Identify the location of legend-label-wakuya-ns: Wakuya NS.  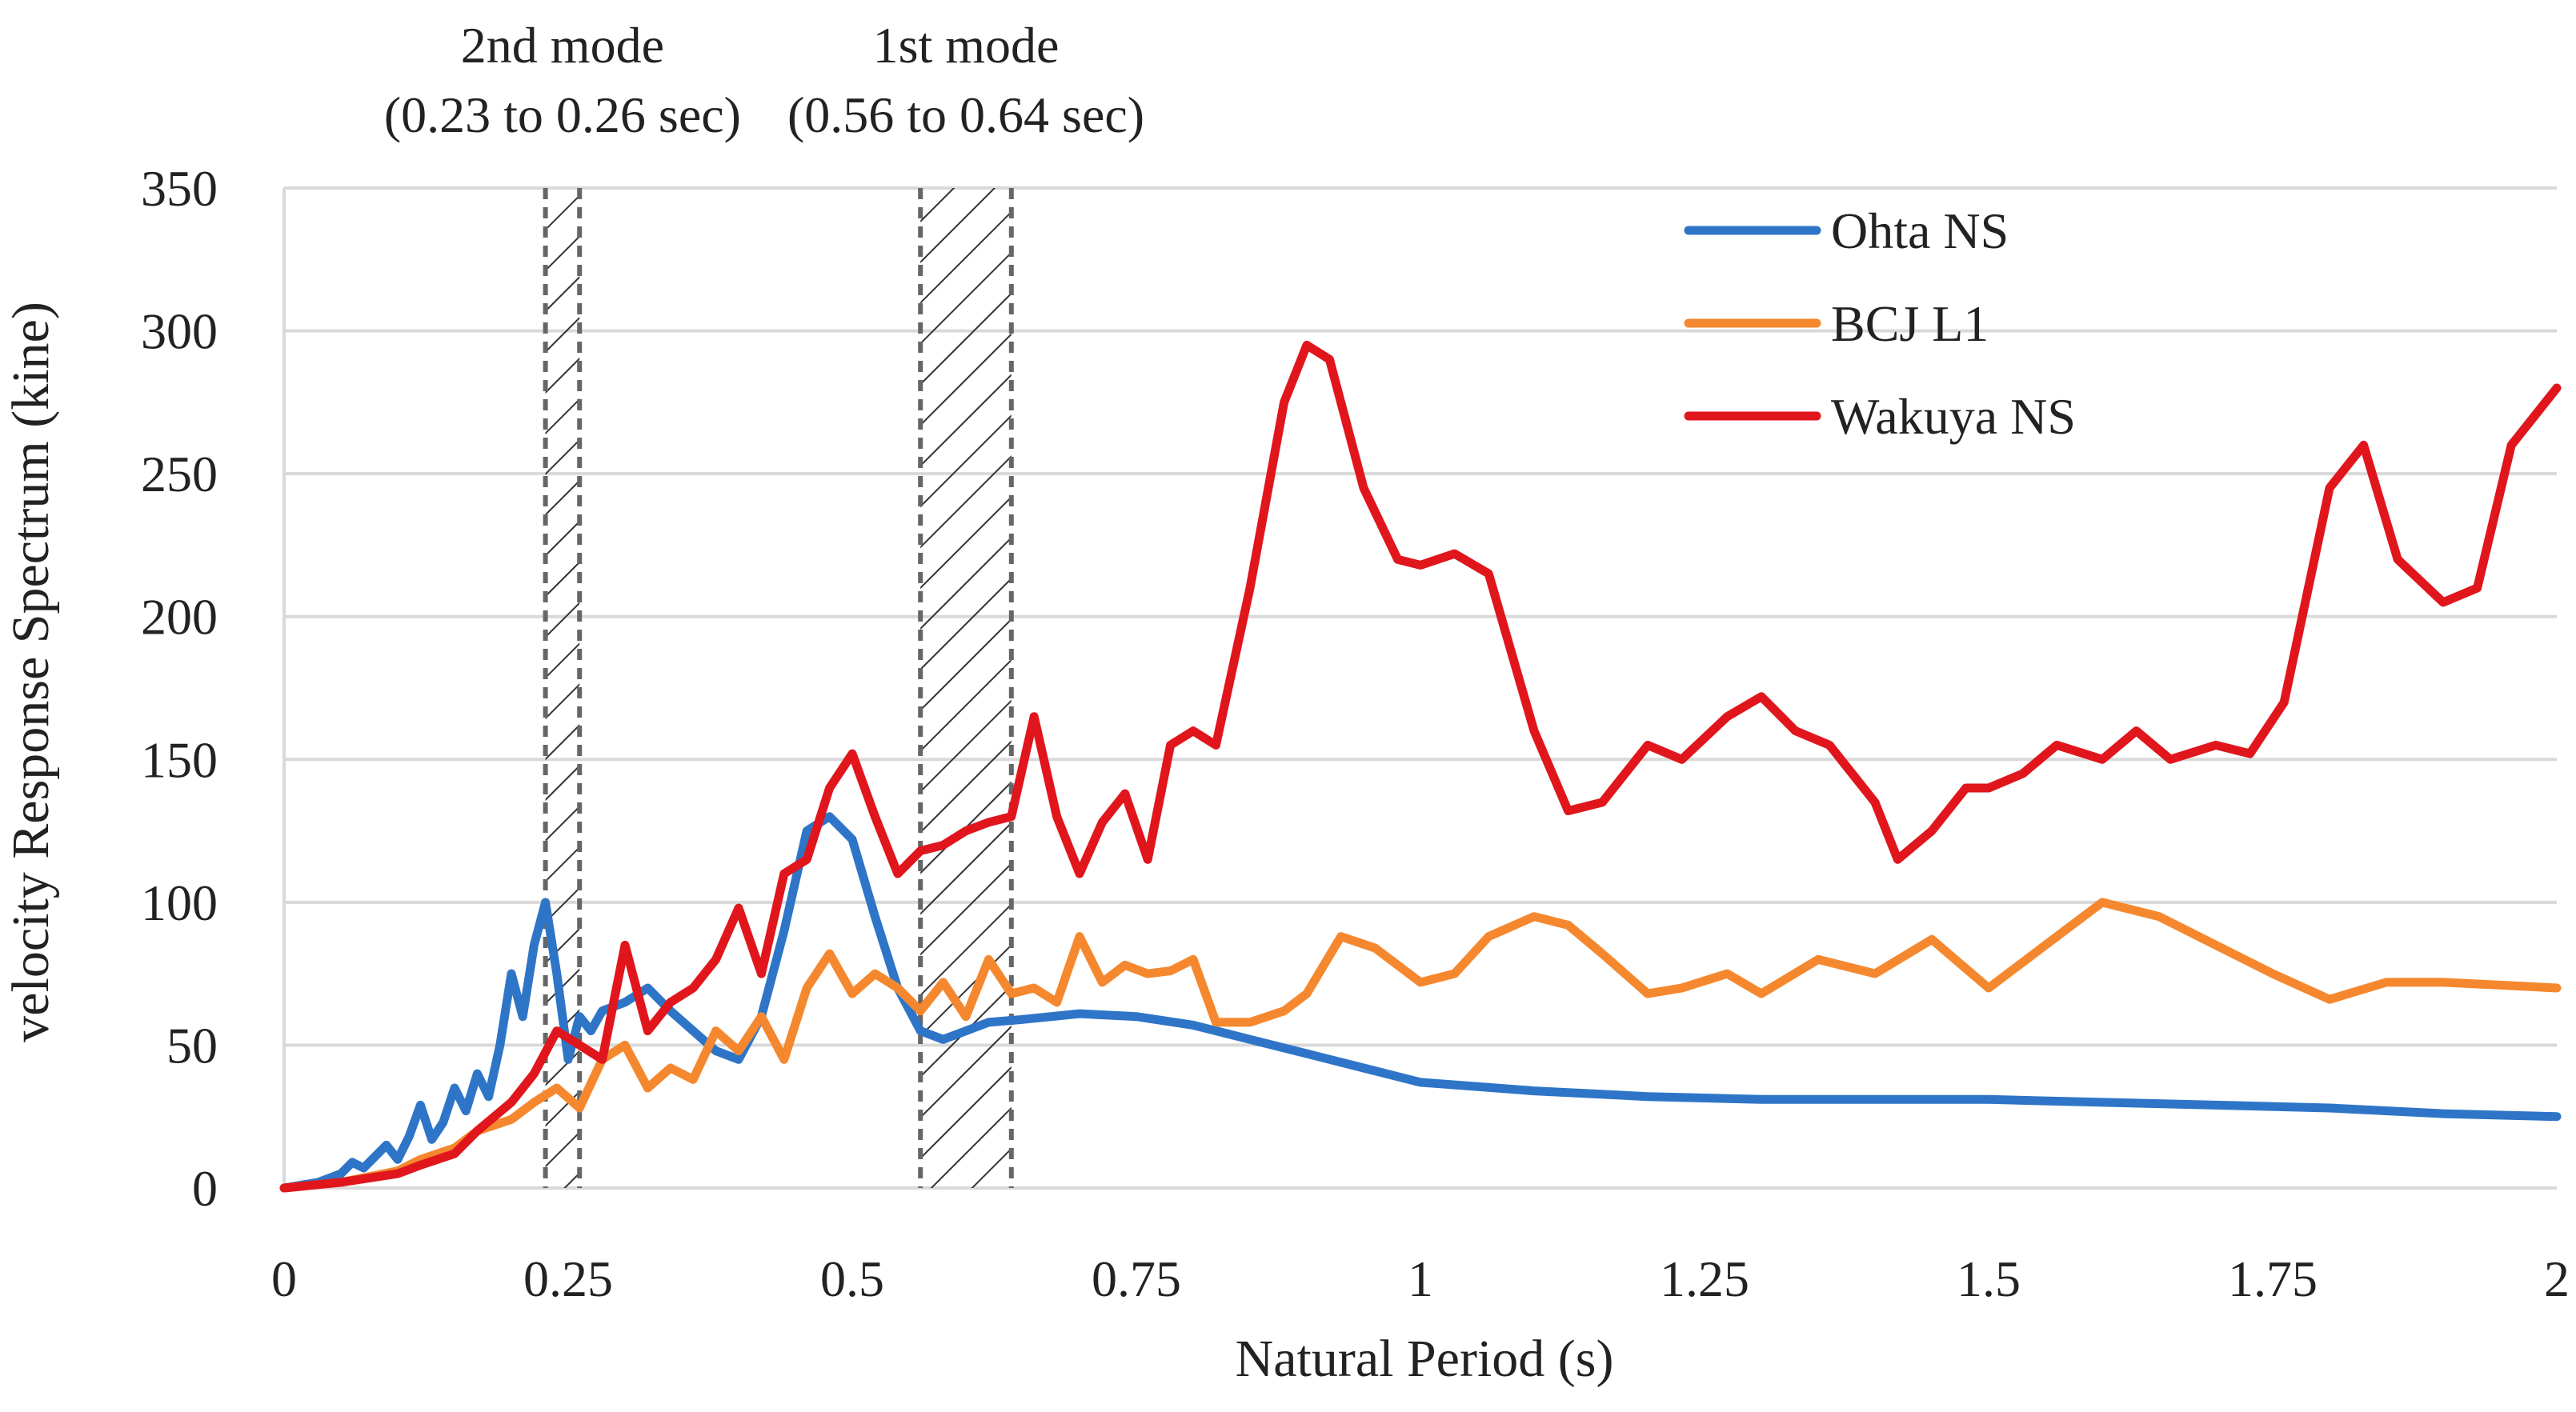
(1953, 416).